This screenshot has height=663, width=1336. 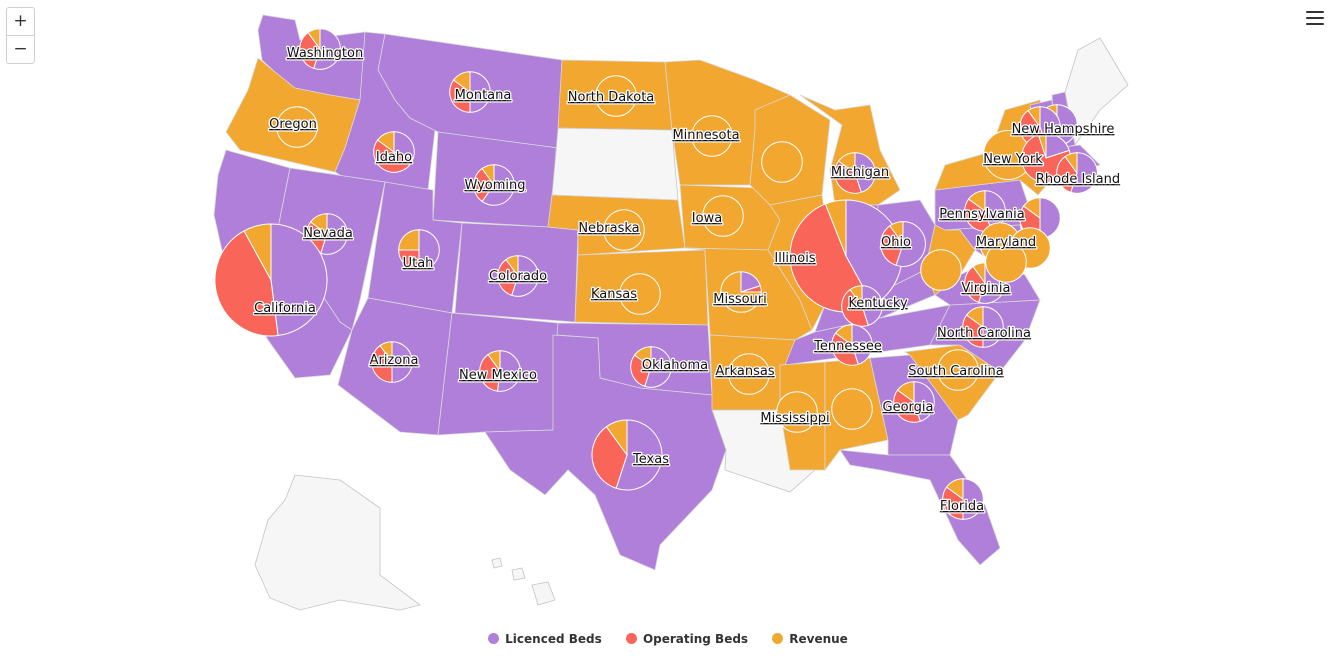 I want to click on pie-north-carolina, so click(x=983, y=327).